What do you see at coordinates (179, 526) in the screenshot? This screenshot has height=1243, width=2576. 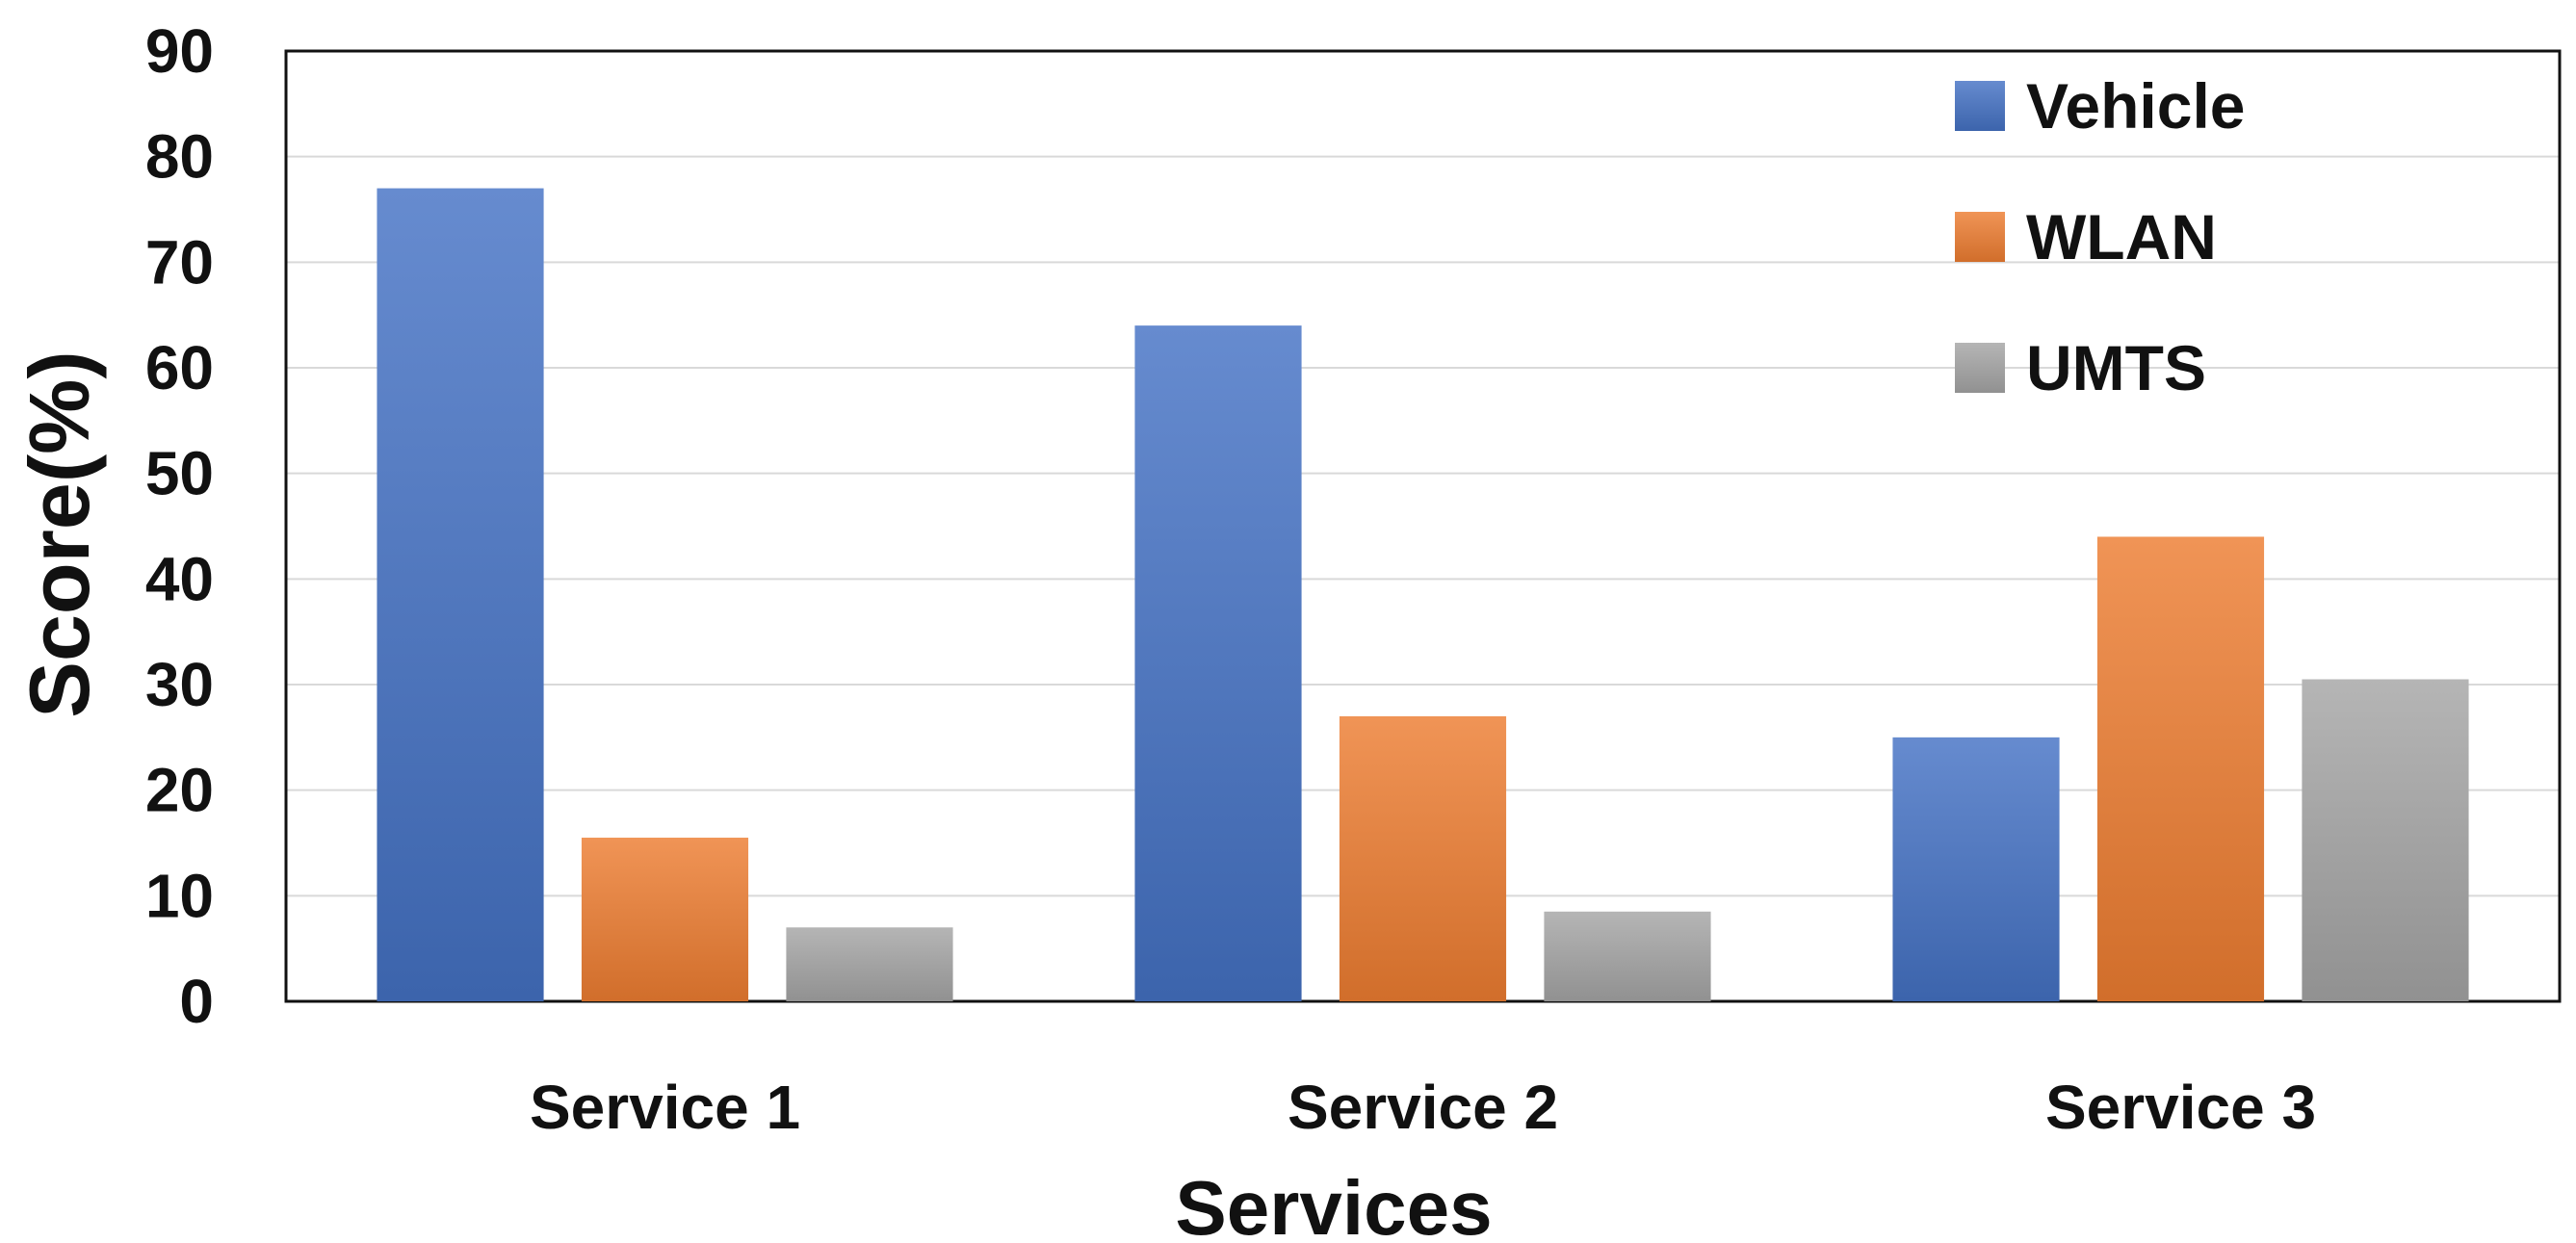 I see `y-axis-ticks: 0 10 20 30 40 50 60 70 80 90` at bounding box center [179, 526].